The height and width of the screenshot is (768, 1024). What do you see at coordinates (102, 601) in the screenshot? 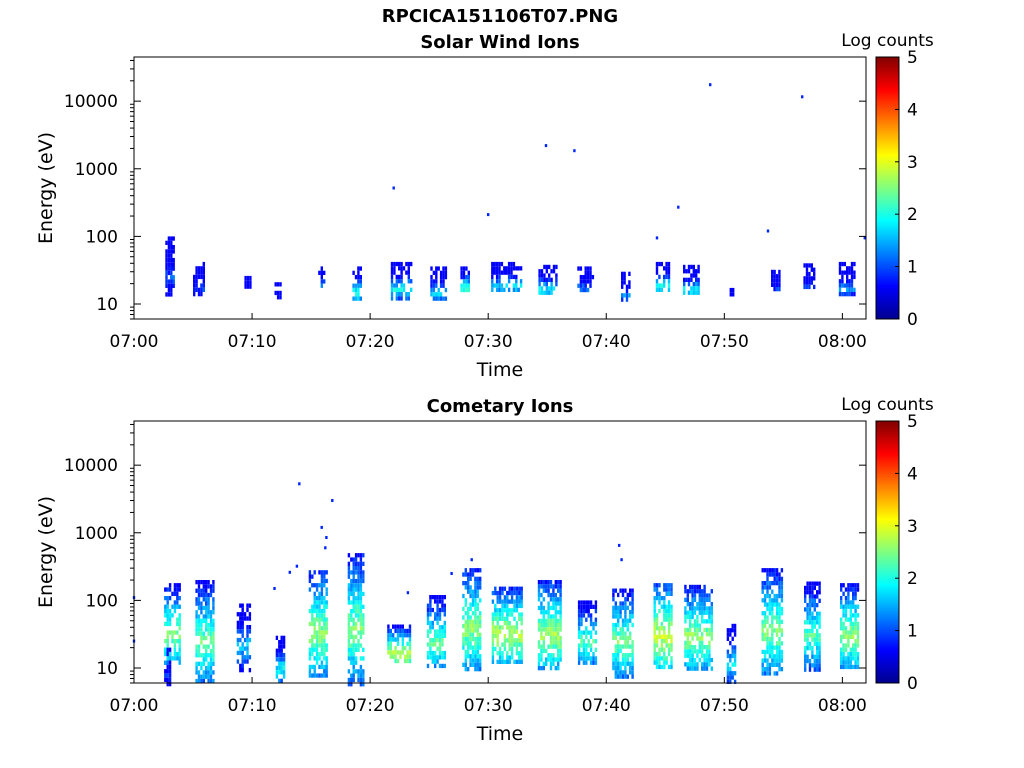
I see `y-tick-label: 100` at bounding box center [102, 601].